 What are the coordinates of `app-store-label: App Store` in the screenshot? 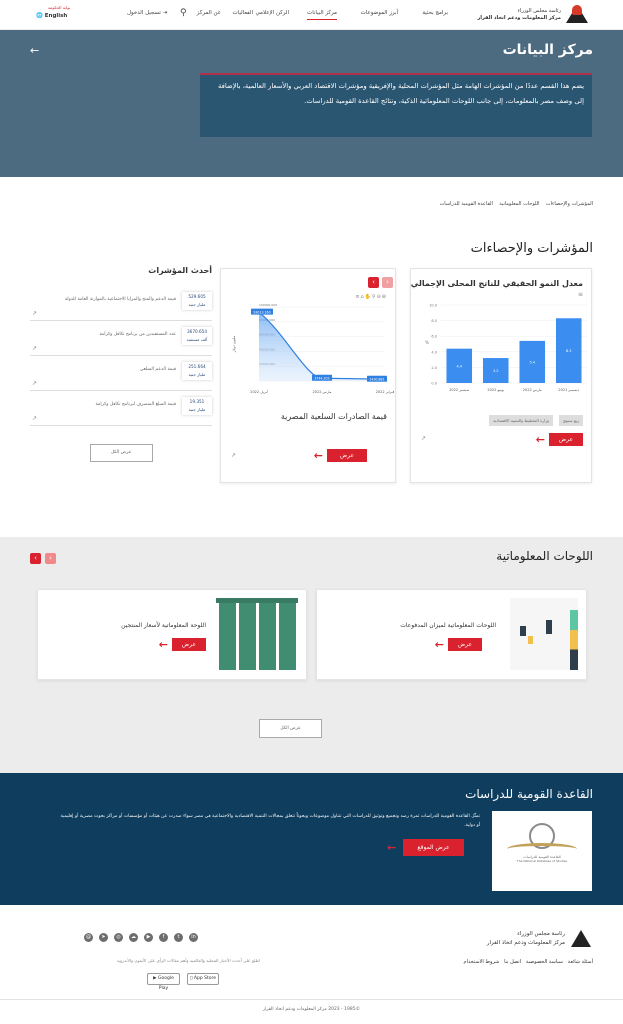 It's located at (205, 978).